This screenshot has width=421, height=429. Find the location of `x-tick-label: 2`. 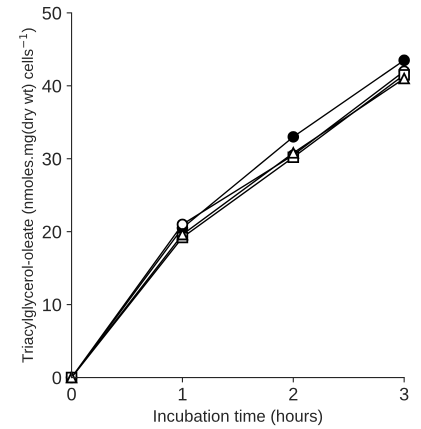

x-tick-label: 2 is located at coordinates (293, 394).